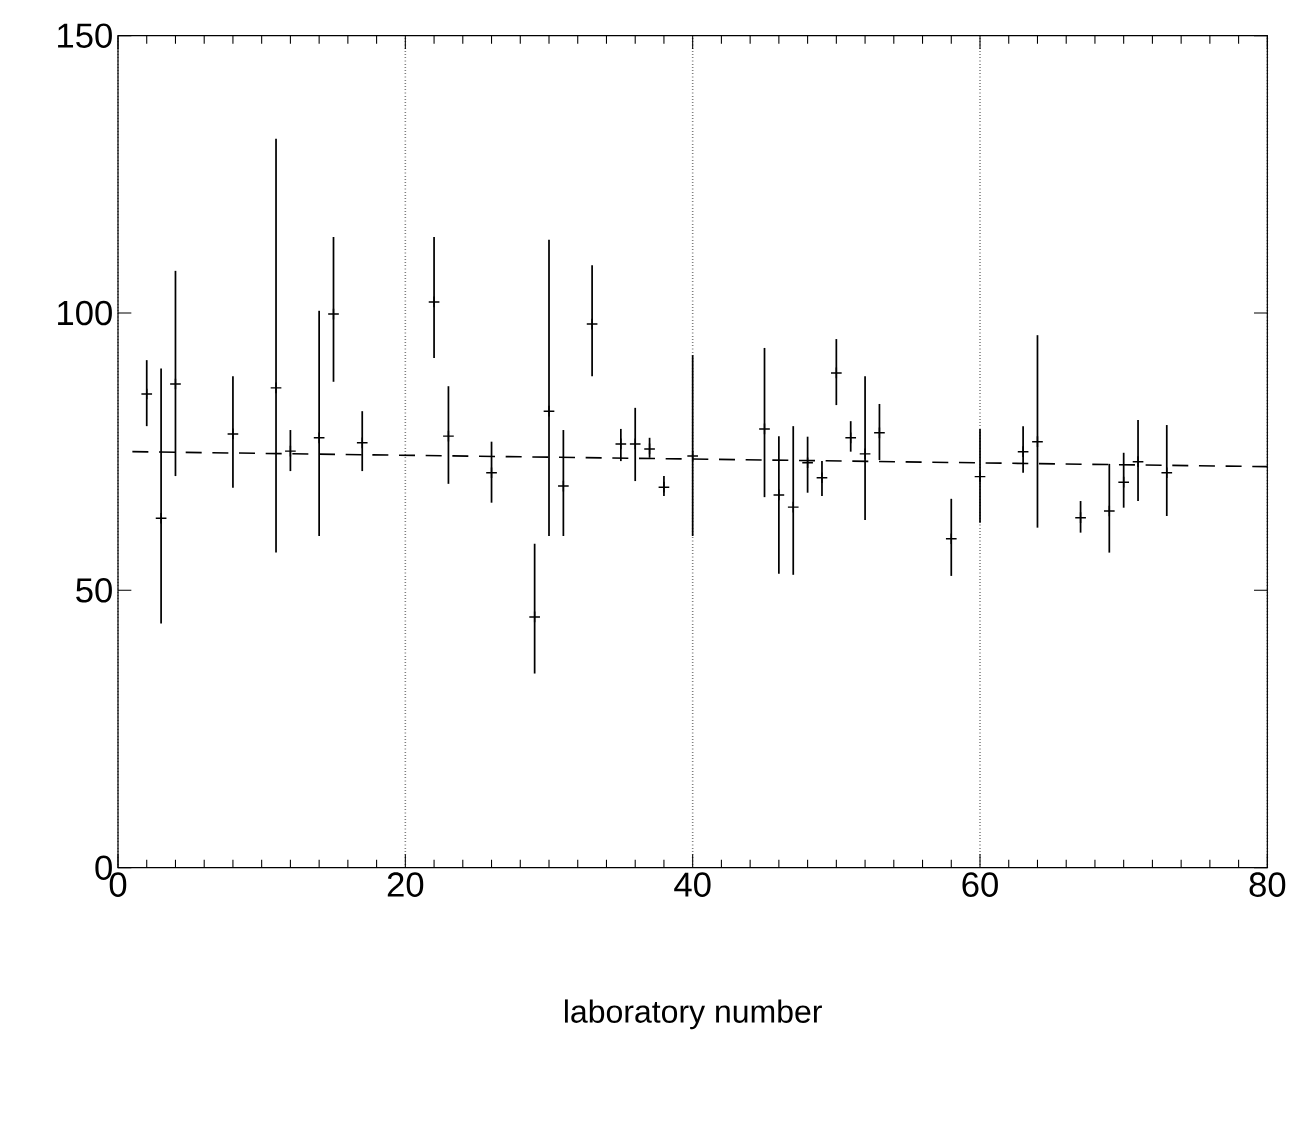 Image resolution: width=1310 pixels, height=1121 pixels. Describe the element at coordinates (692, 884) in the screenshot. I see `x-tick-label: 40` at that location.